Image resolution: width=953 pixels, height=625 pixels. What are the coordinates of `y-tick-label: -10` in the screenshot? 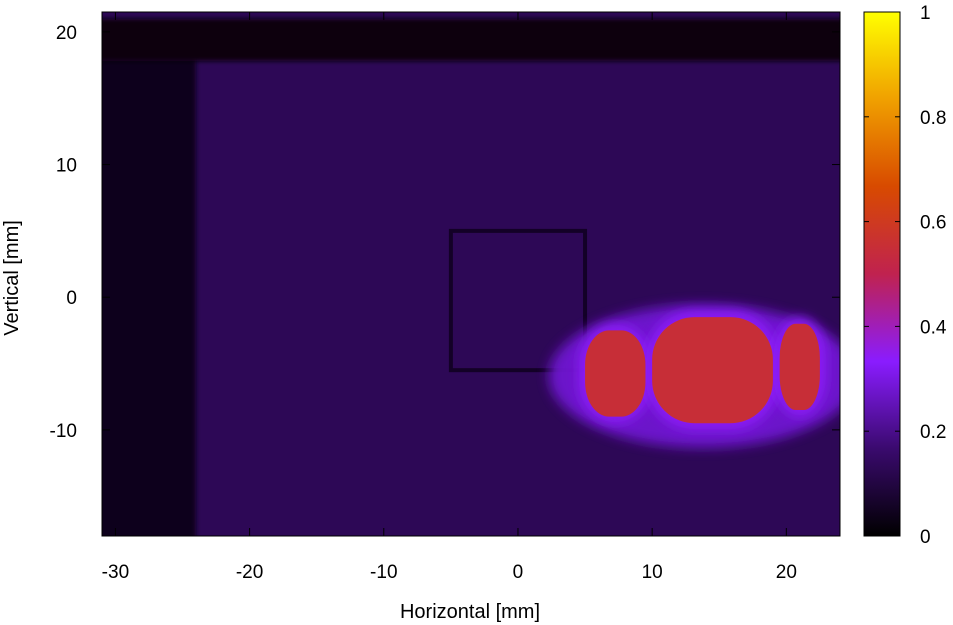 It's located at (63, 431).